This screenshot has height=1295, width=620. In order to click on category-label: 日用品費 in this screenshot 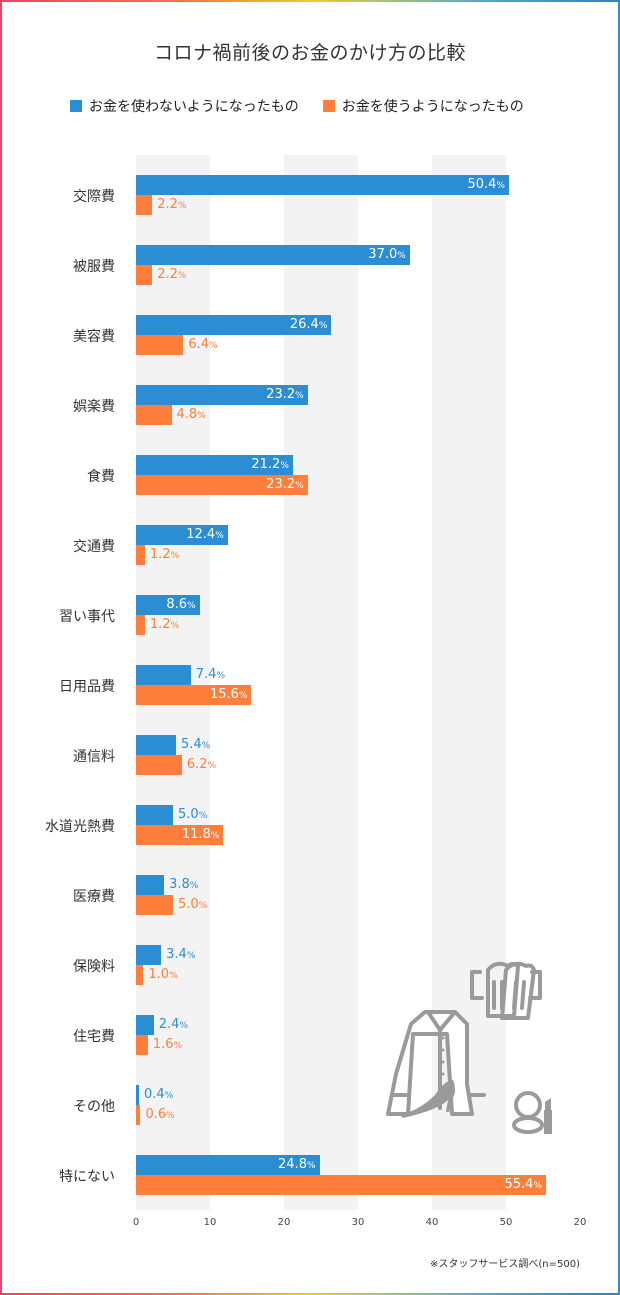, I will do `click(87, 687)`.